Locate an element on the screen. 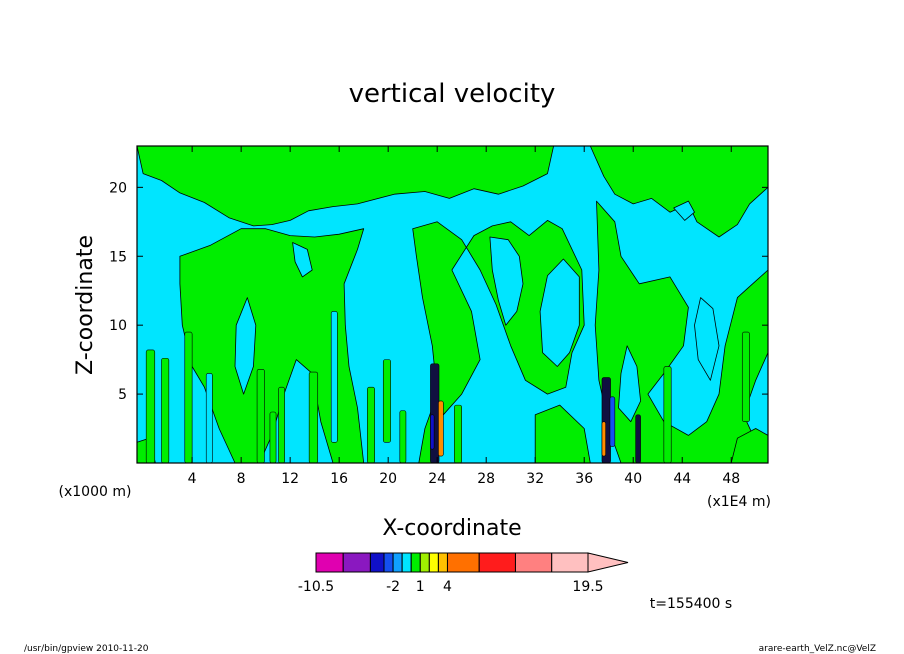  chart-title: vertical velocity is located at coordinates (452, 94).